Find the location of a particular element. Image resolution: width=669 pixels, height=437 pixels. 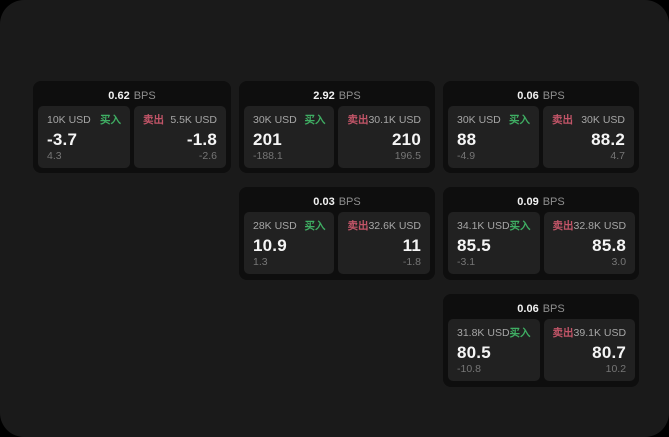

bps-value: 0.03 is located at coordinates (324, 202).